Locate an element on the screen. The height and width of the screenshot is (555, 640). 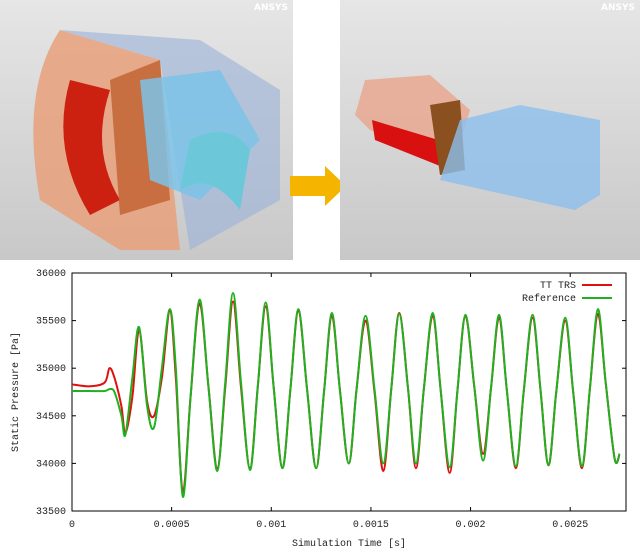
y-tick-label: 34500 is located at coordinates (51, 417).